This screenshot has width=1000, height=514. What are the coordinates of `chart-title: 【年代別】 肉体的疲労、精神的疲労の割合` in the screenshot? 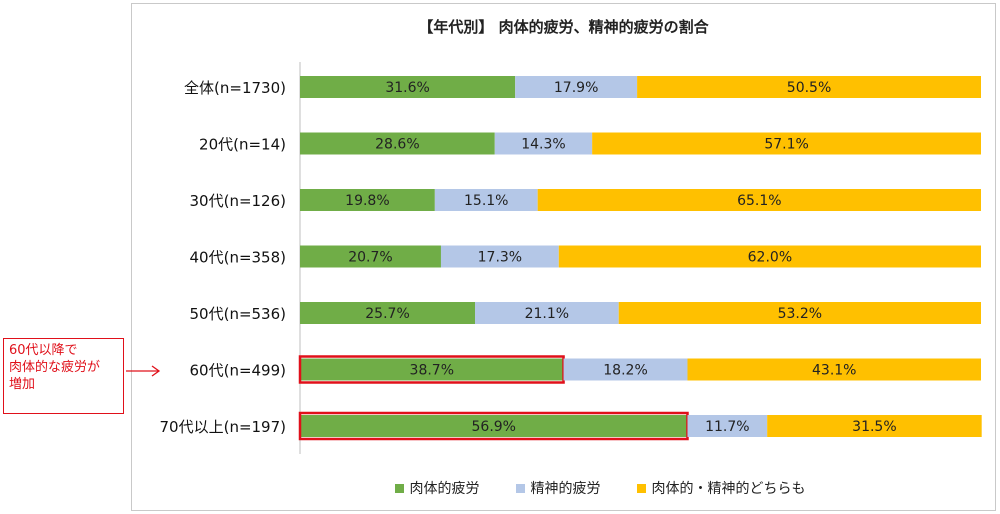 It's located at (563, 27).